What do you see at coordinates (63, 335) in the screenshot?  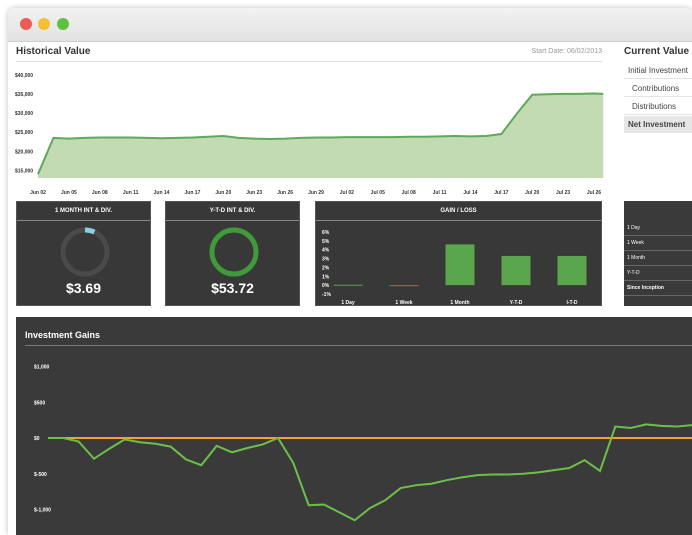 I see `investment-gains-title: Investment Gains` at bounding box center [63, 335].